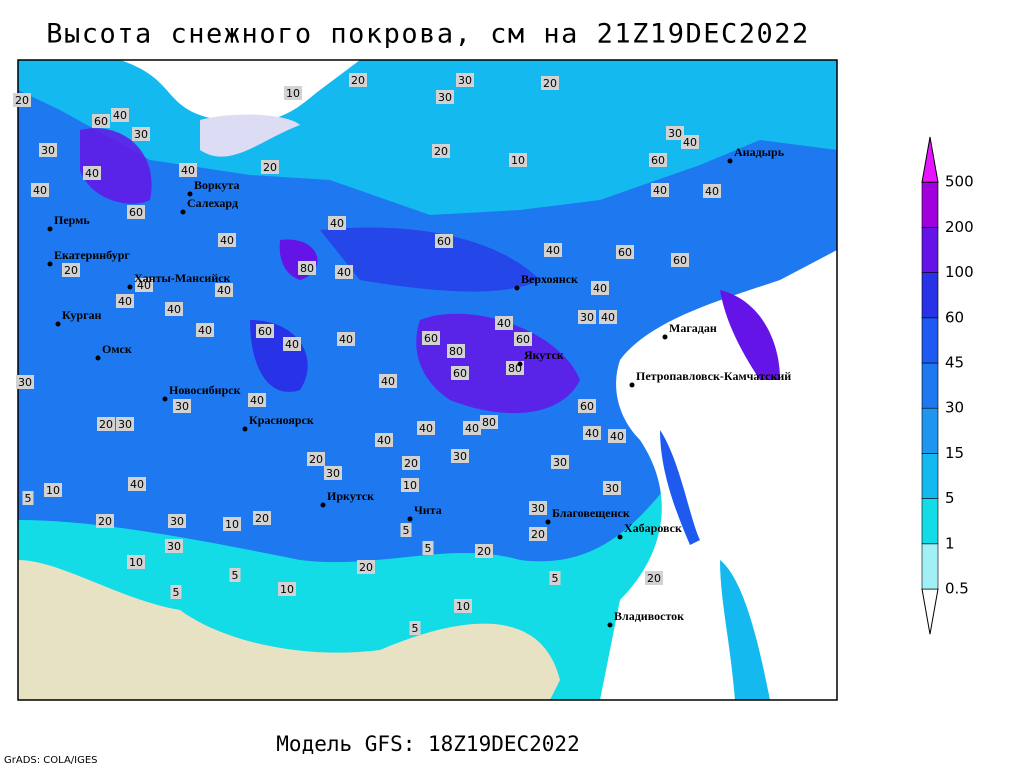 The width and height of the screenshot is (1024, 772). I want to click on city-label: Воркута, so click(216, 185).